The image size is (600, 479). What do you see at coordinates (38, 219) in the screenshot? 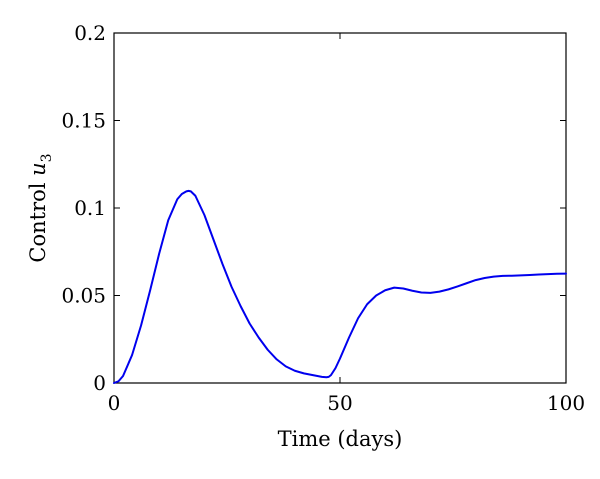
I see `y-axis-title-prefix: Control` at bounding box center [38, 219].